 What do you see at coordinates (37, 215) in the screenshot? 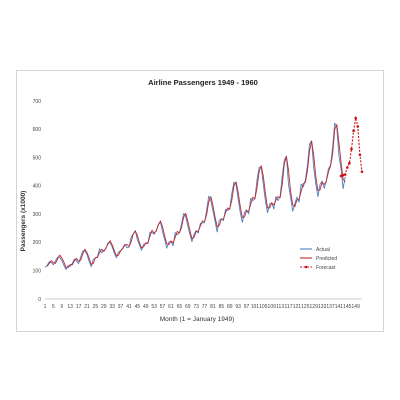
I see `y-tick-label: 300` at bounding box center [37, 215].